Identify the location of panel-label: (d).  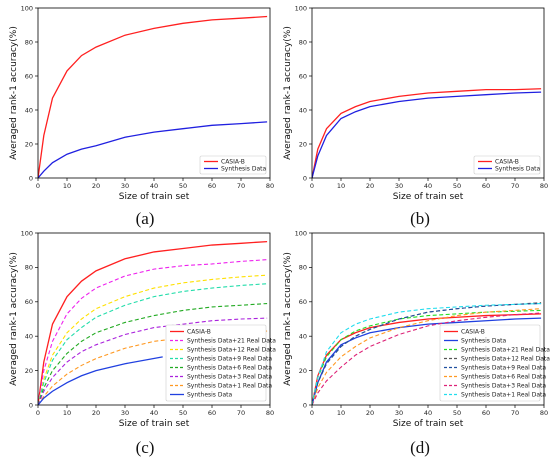
(420, 447).